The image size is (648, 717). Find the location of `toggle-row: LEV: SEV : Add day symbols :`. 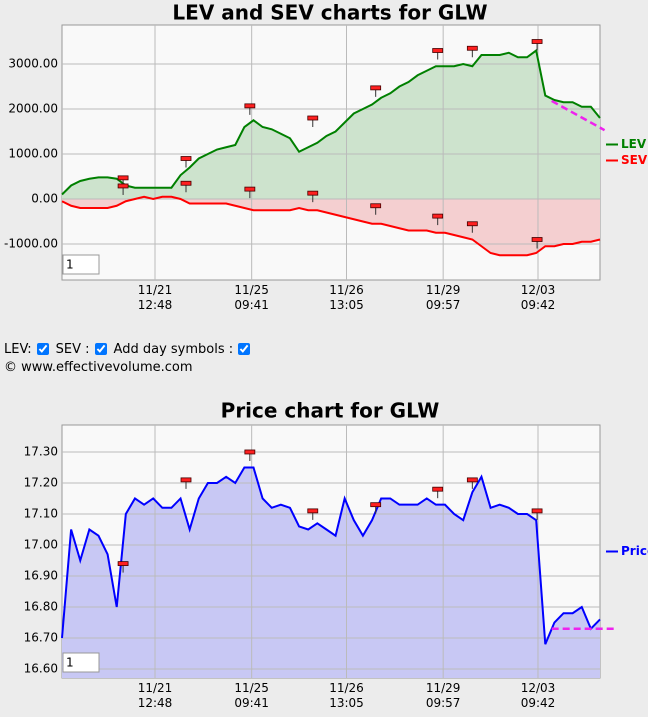

toggle-row: LEV: SEV : Add day symbols : is located at coordinates (129, 349).